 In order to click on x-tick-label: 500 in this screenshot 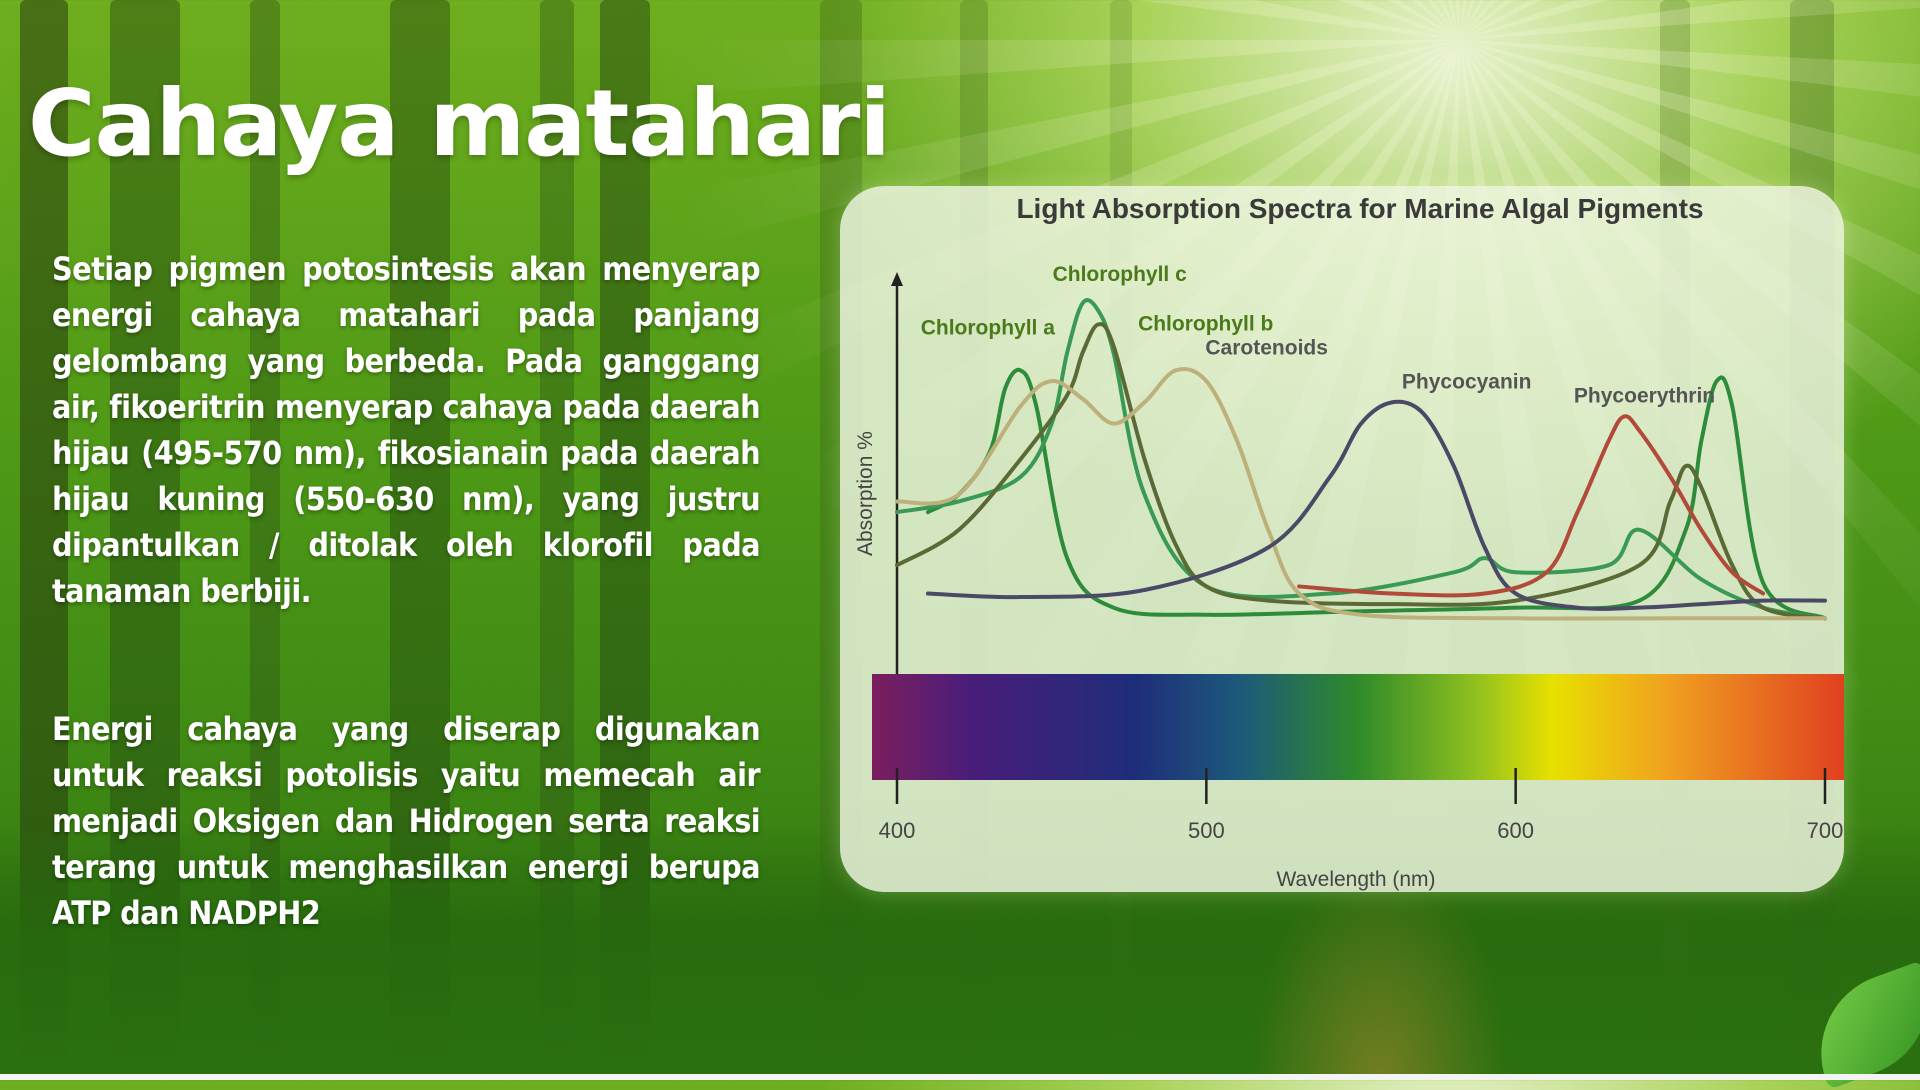, I will do `click(1206, 830)`.